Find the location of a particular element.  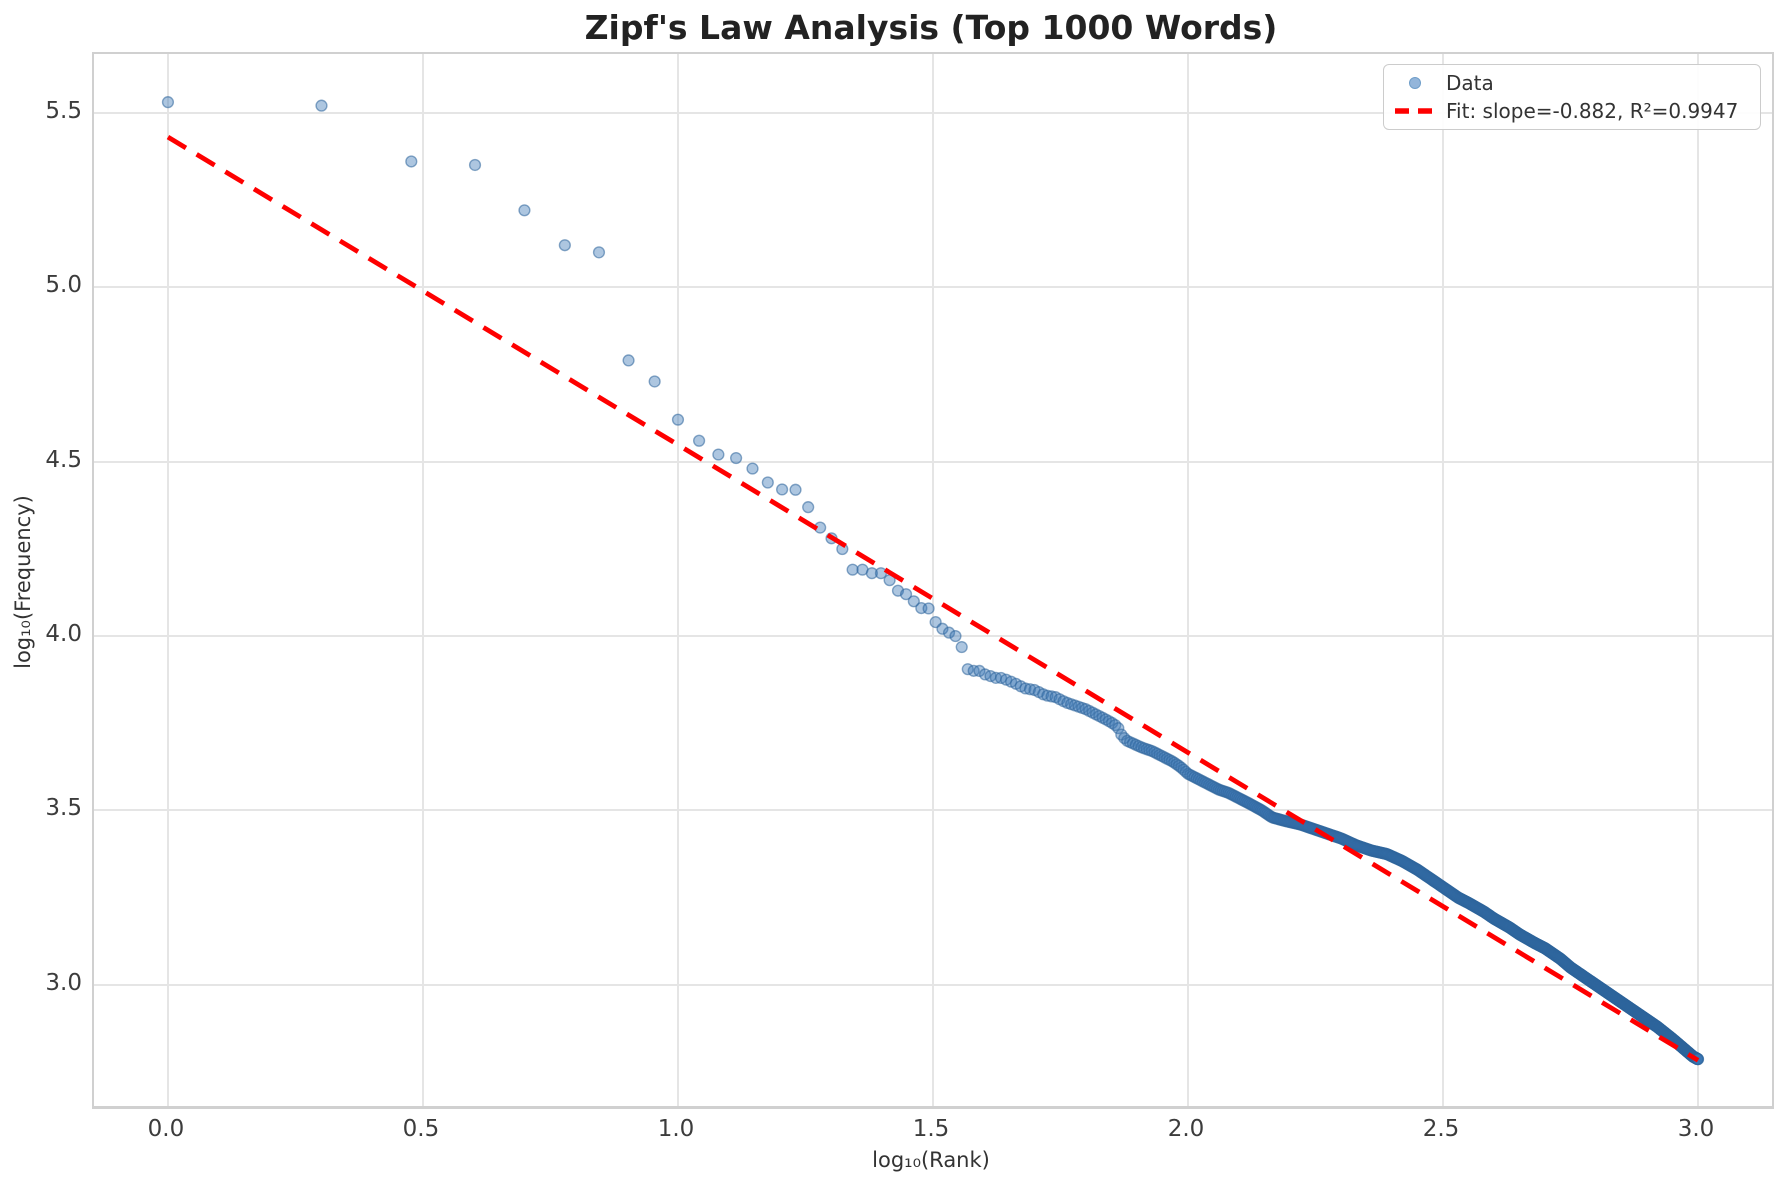

legend-item-fit: Fit: slope=-0.882, R²=0.9947 is located at coordinates (1572, 111).